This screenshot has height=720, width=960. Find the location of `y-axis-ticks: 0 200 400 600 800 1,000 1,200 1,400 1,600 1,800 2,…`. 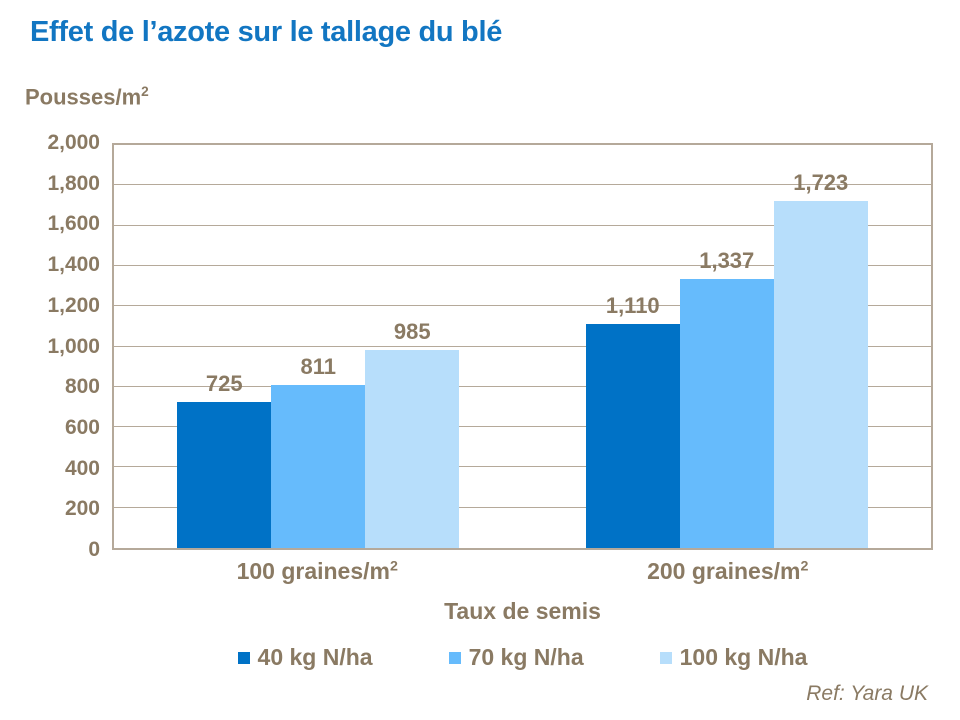

y-axis-ticks: 0 200 400 600 800 1,000 1,200 1,400 1,600 1,800 2,… is located at coordinates (50, 346).